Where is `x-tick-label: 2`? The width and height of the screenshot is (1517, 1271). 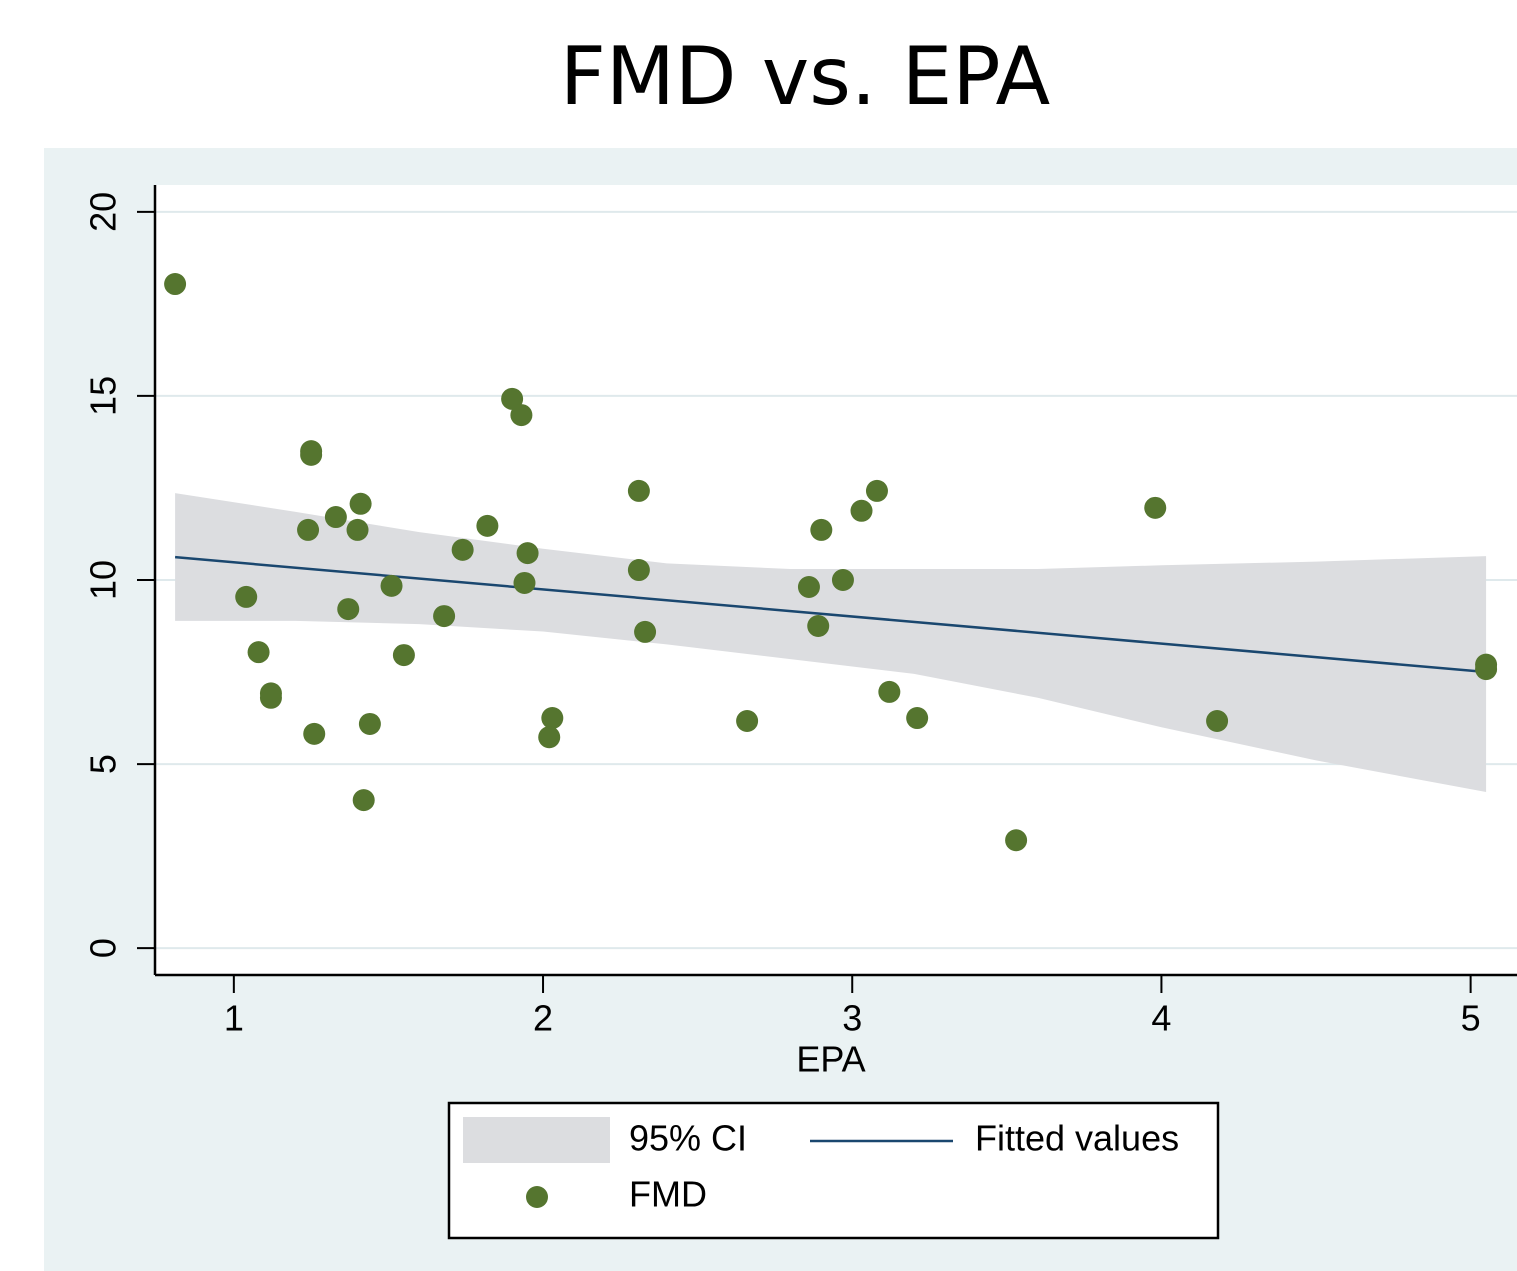
x-tick-label: 2 is located at coordinates (543, 1018).